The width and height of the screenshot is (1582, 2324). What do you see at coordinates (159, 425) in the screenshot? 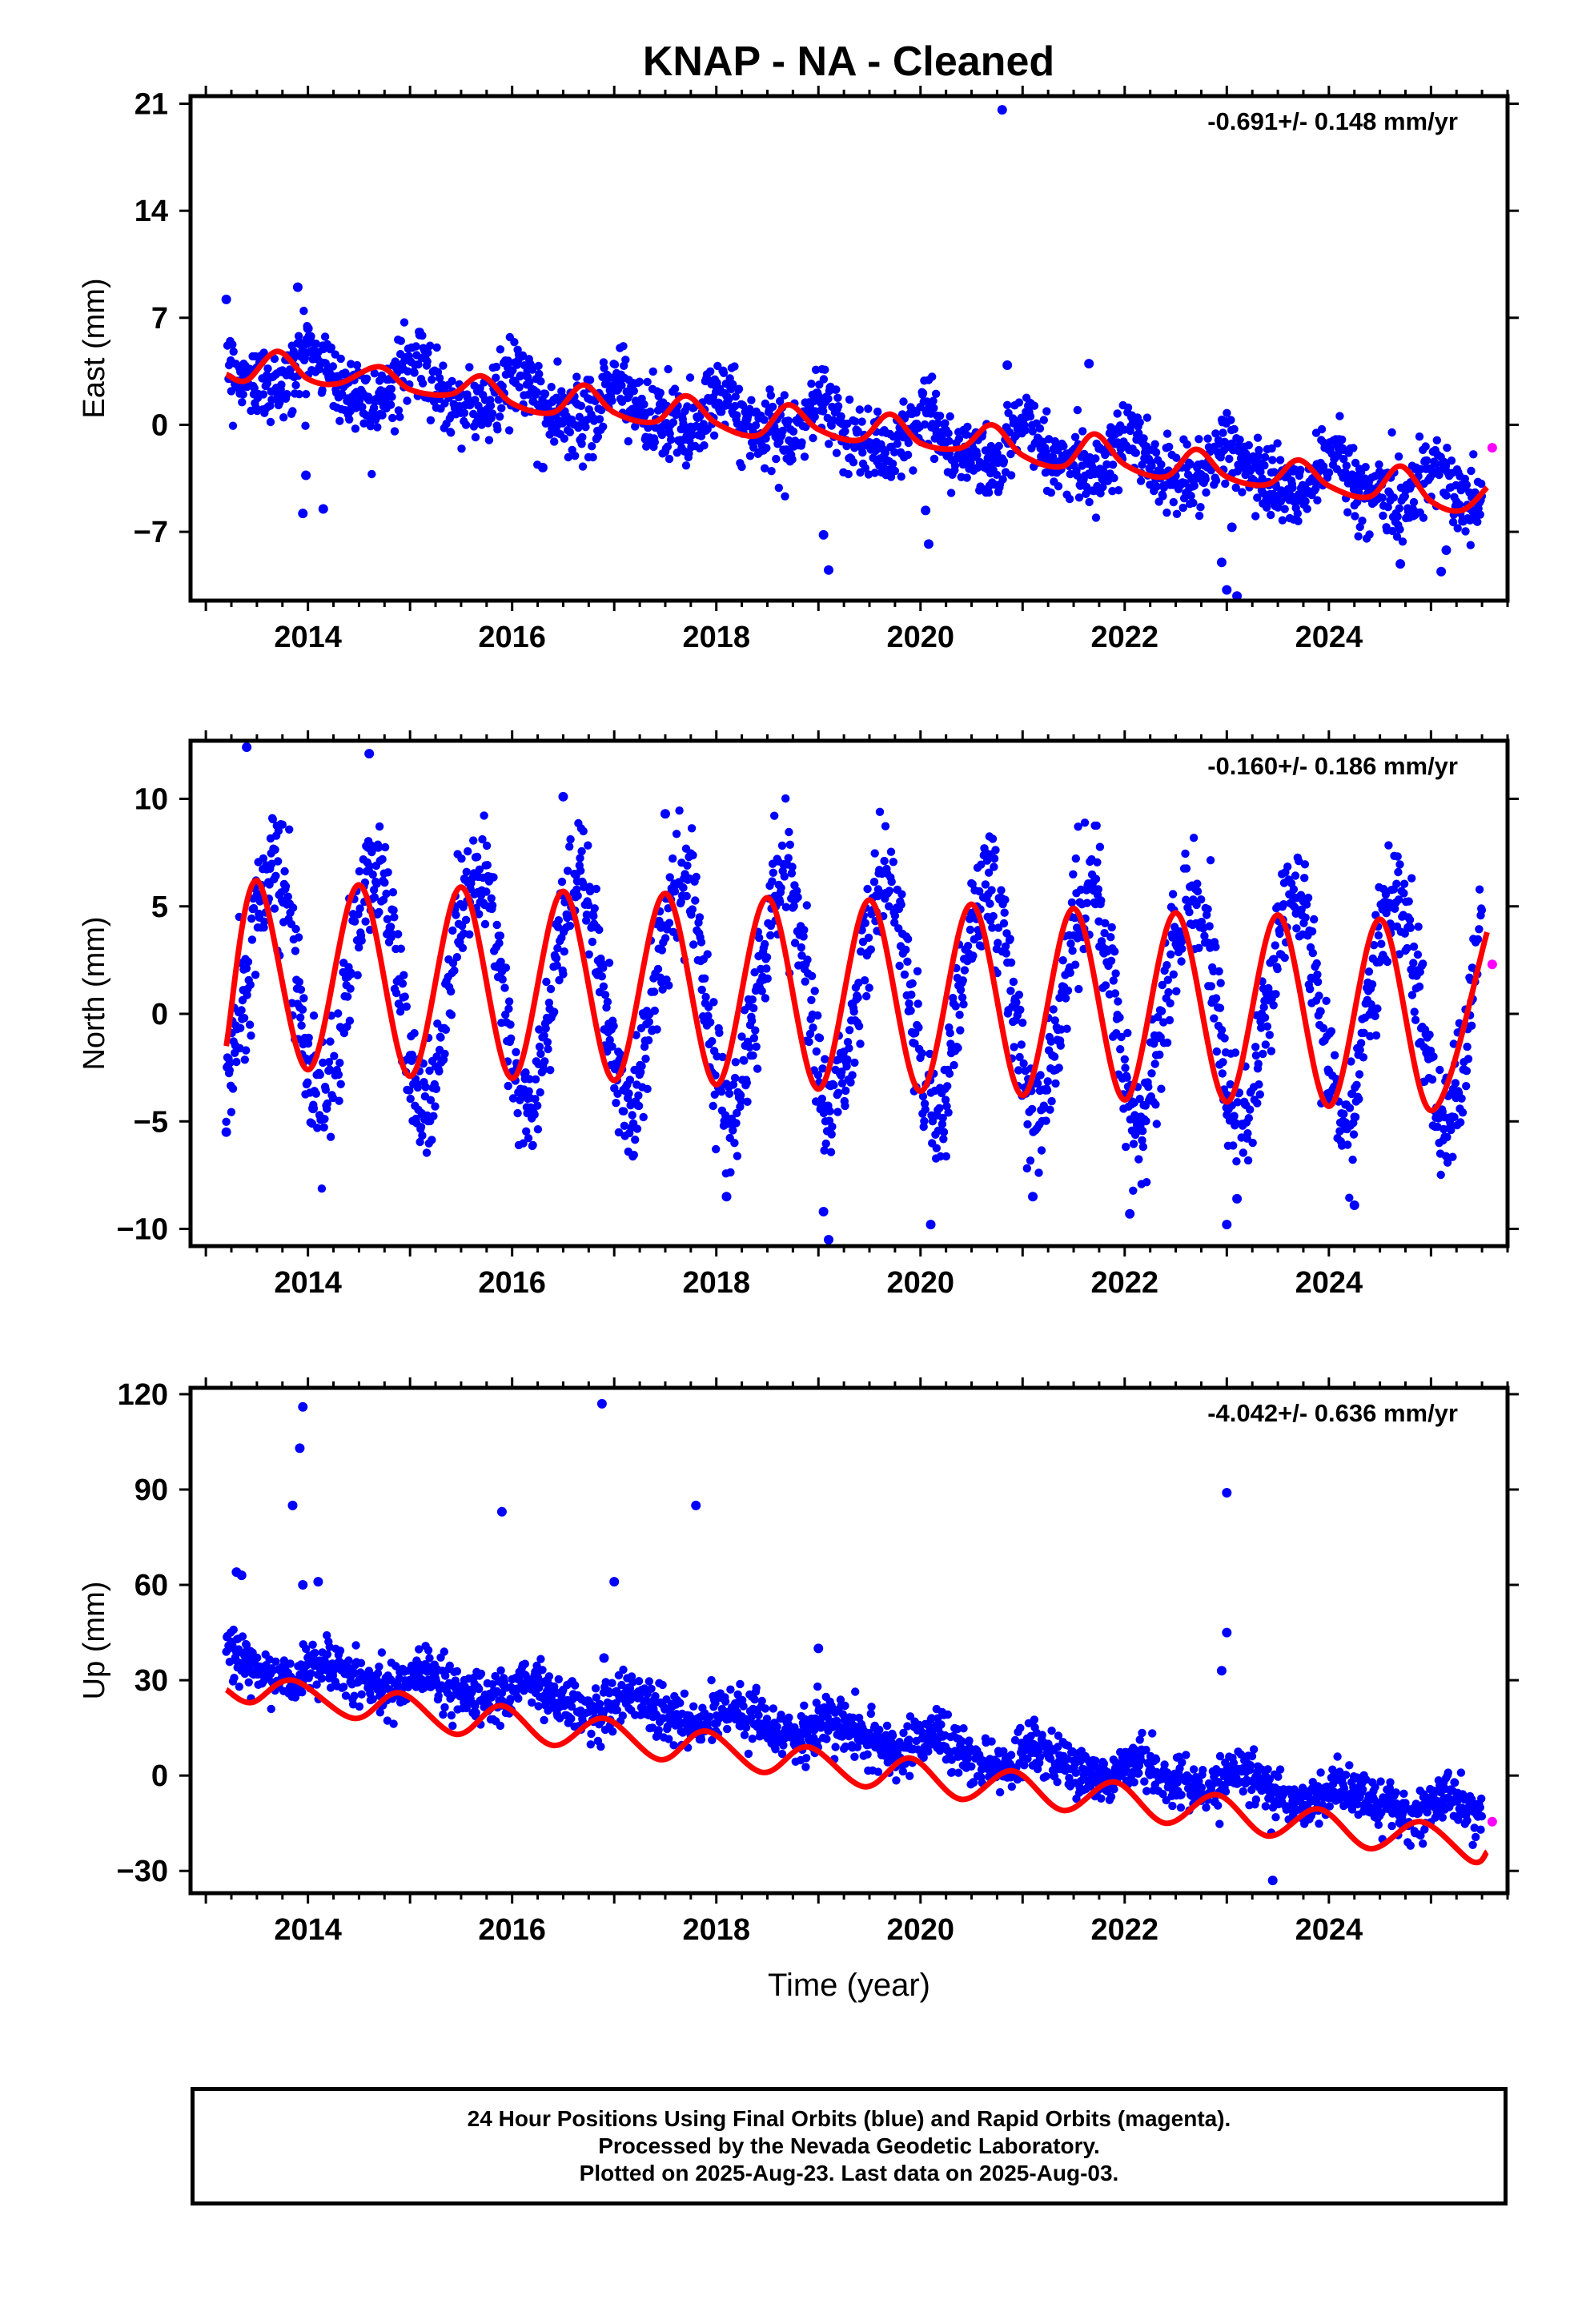
I see `y-tick-label: 0` at bounding box center [159, 425].